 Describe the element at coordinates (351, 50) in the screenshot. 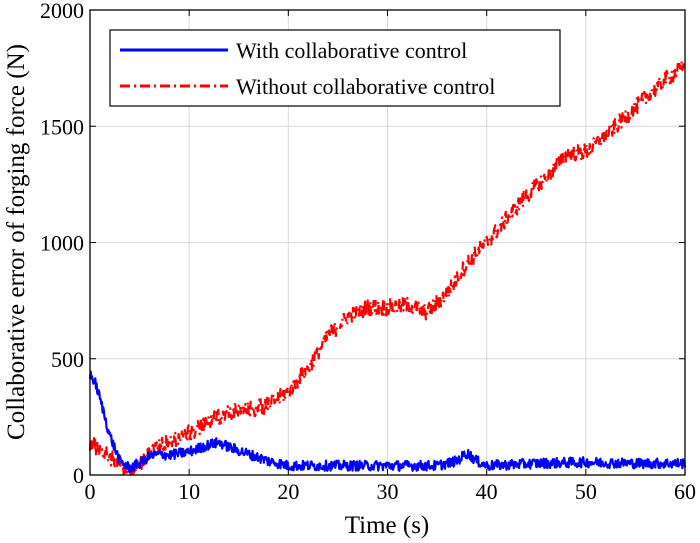

I see `legend-label-with-control: With collaborative control` at that location.